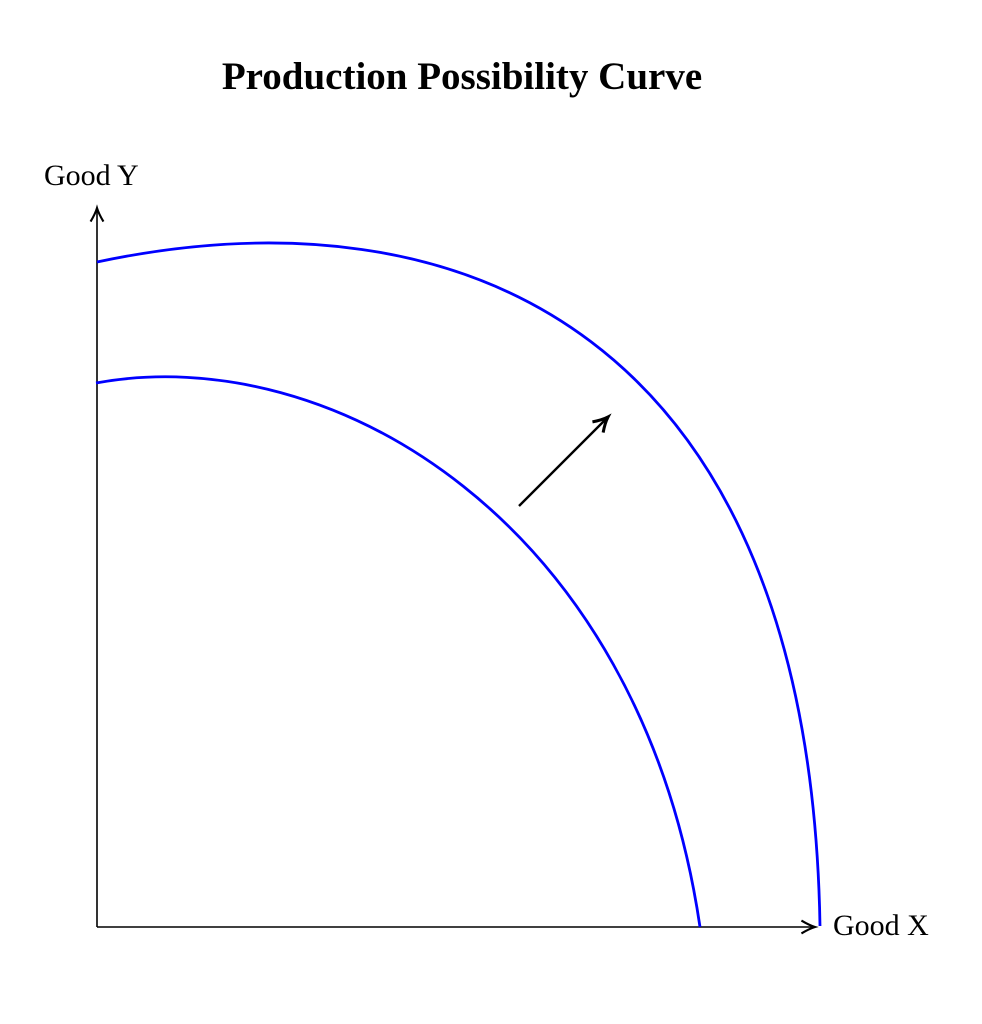 Image resolution: width=982 pixels, height=1024 pixels. What do you see at coordinates (462, 76) in the screenshot?
I see `chart-title: Production Possibility Curve` at bounding box center [462, 76].